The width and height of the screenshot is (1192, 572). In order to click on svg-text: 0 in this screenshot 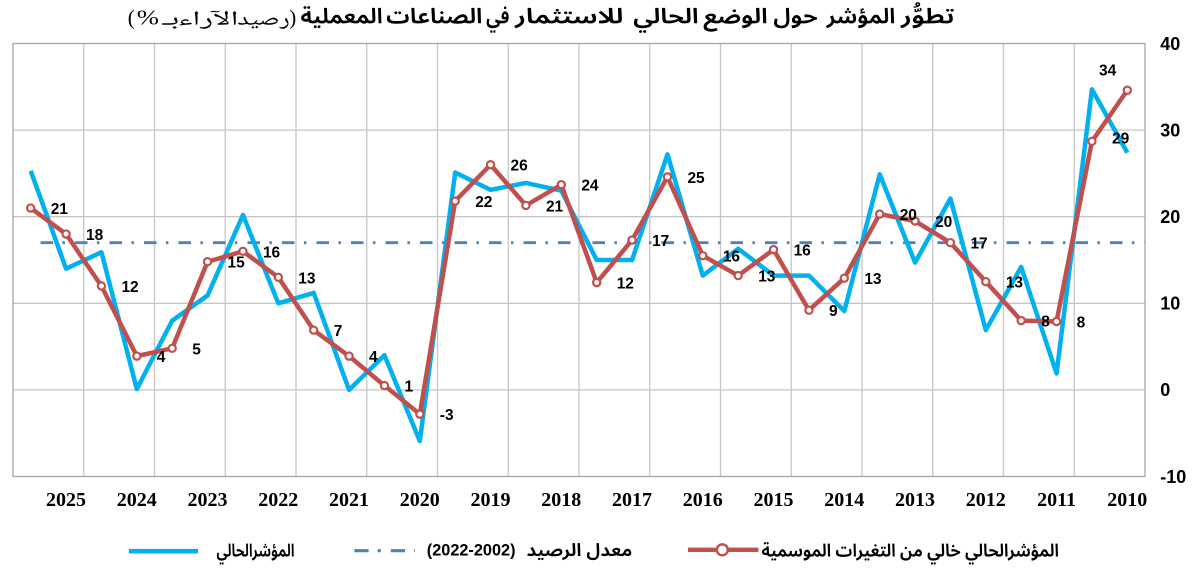, I will do `click(1165, 390)`.